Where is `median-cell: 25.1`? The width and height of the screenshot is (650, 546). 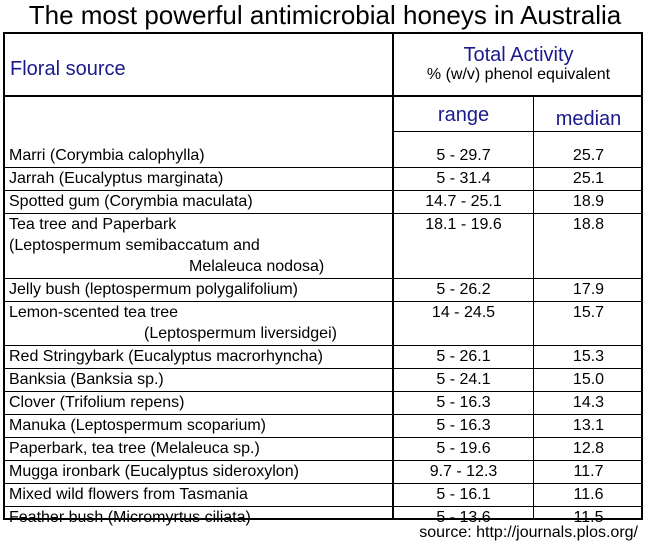 median-cell: 25.1 is located at coordinates (588, 178).